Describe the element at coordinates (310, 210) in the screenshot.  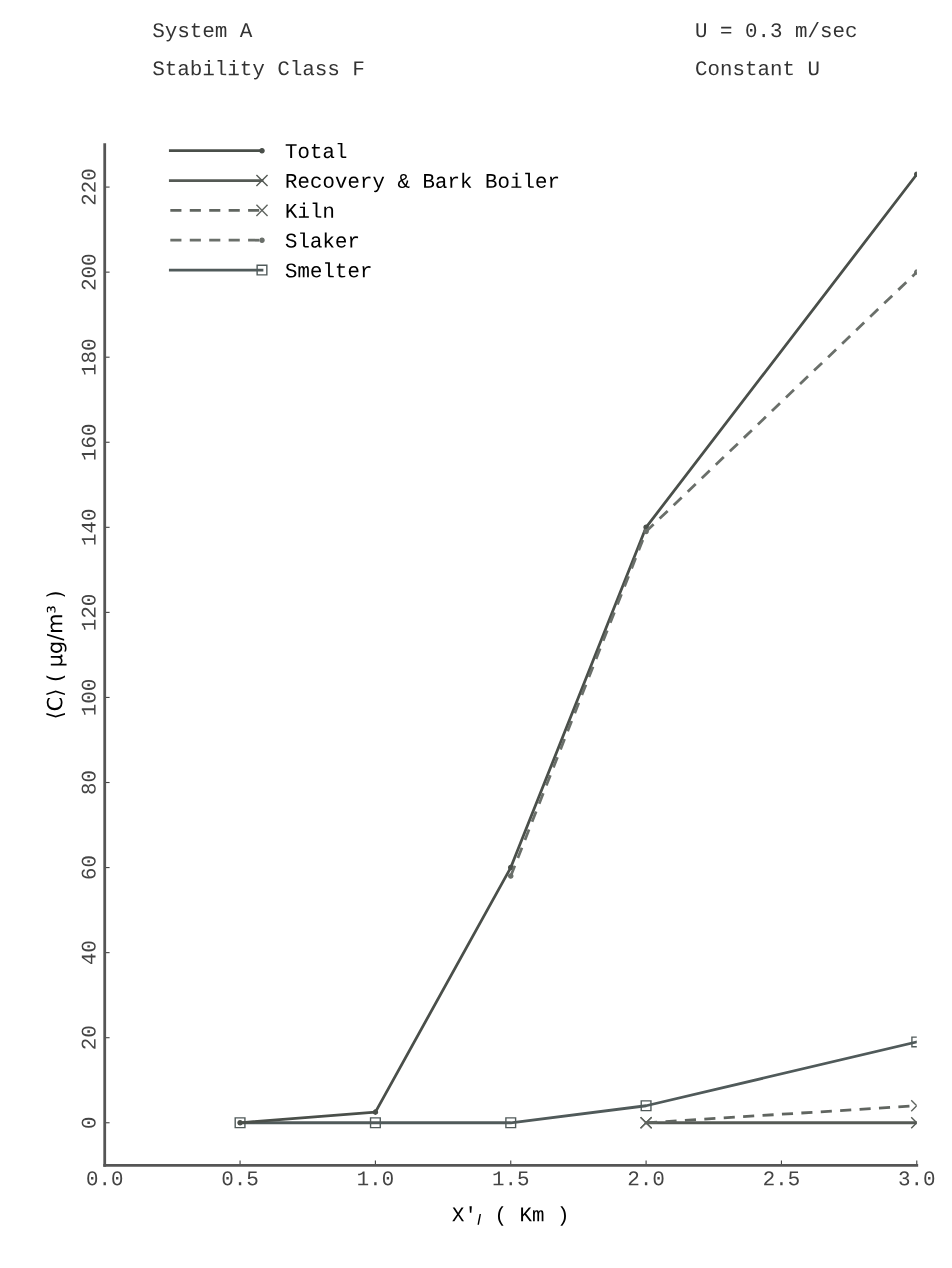
I see `legend-label: Kiln` at that location.